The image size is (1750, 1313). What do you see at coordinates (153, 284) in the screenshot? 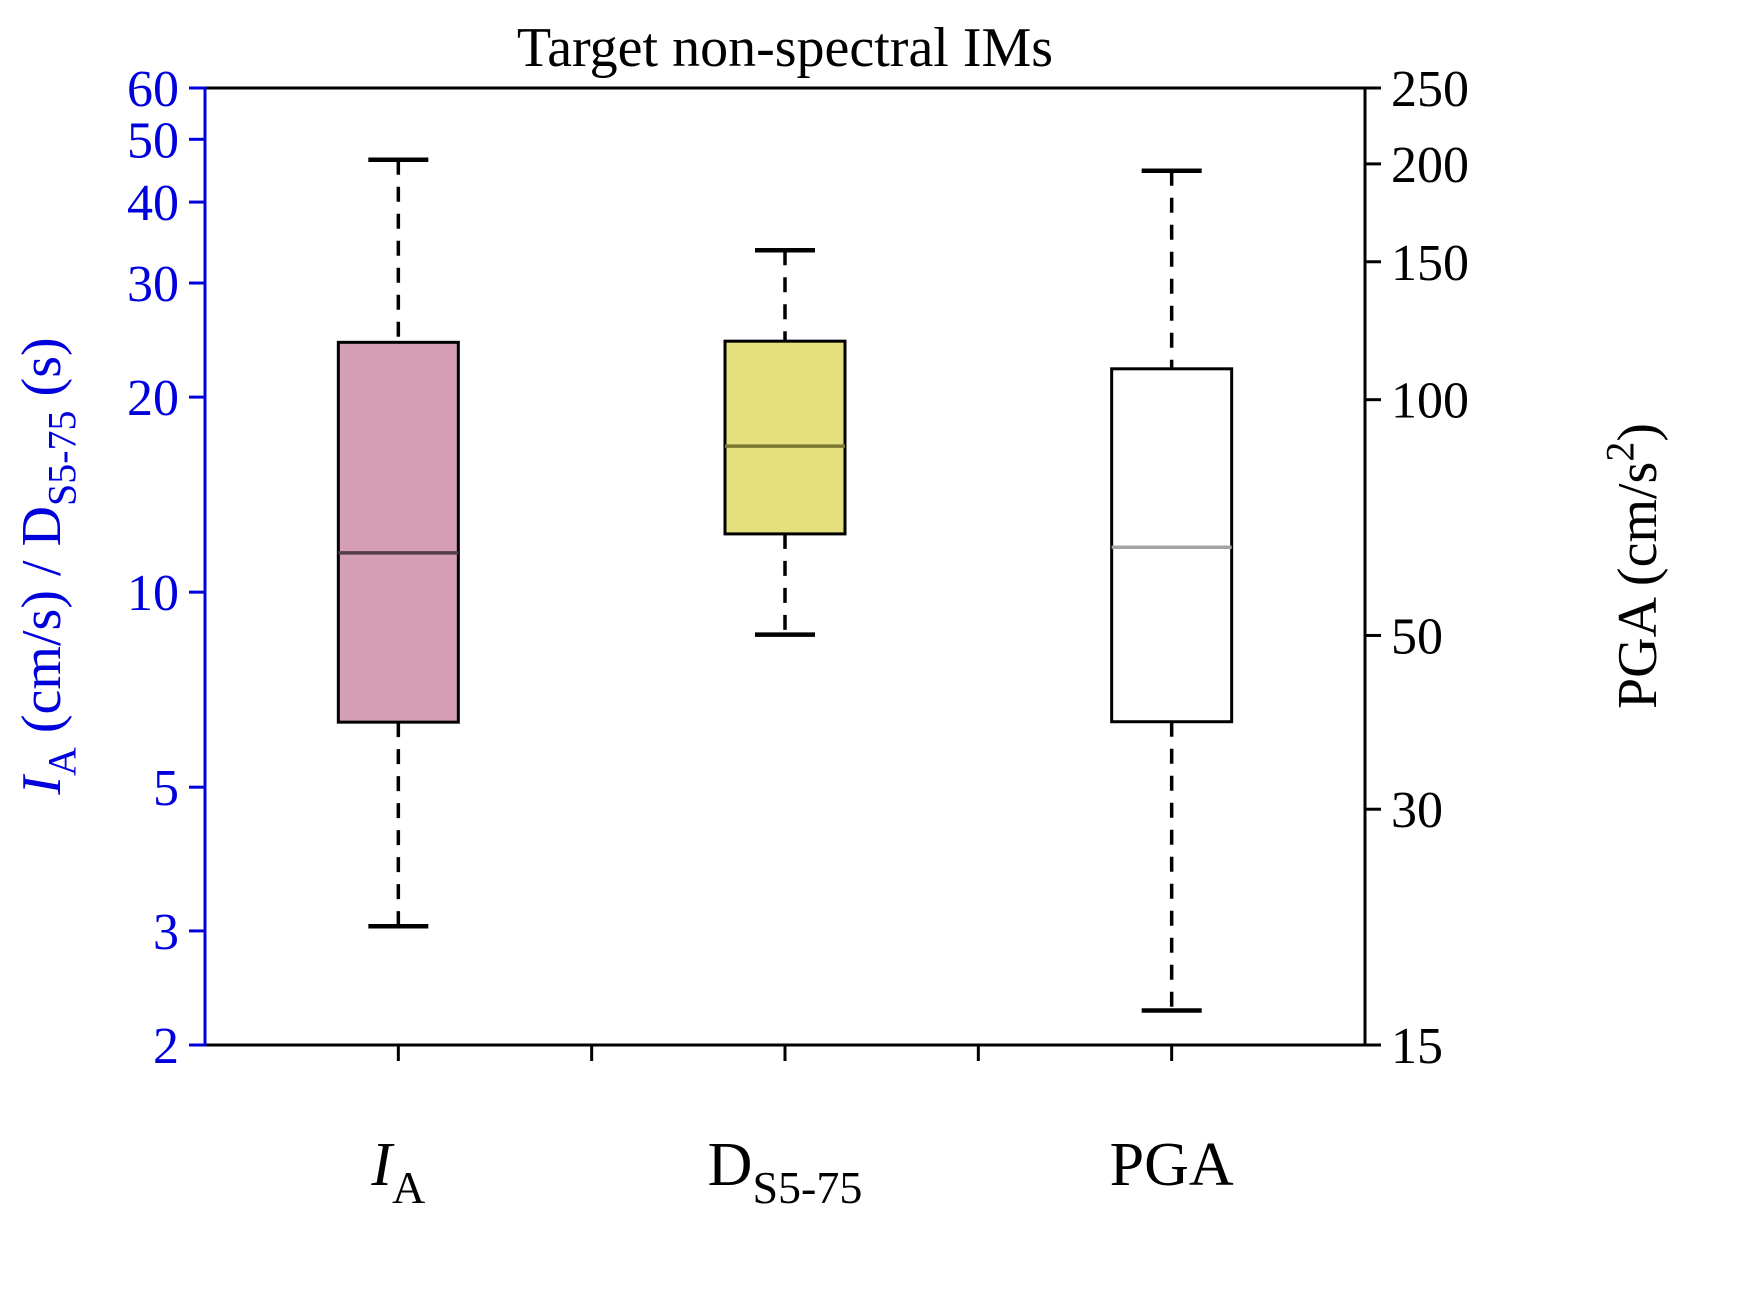
I see `left-axis-tick-label: 30` at bounding box center [153, 284].